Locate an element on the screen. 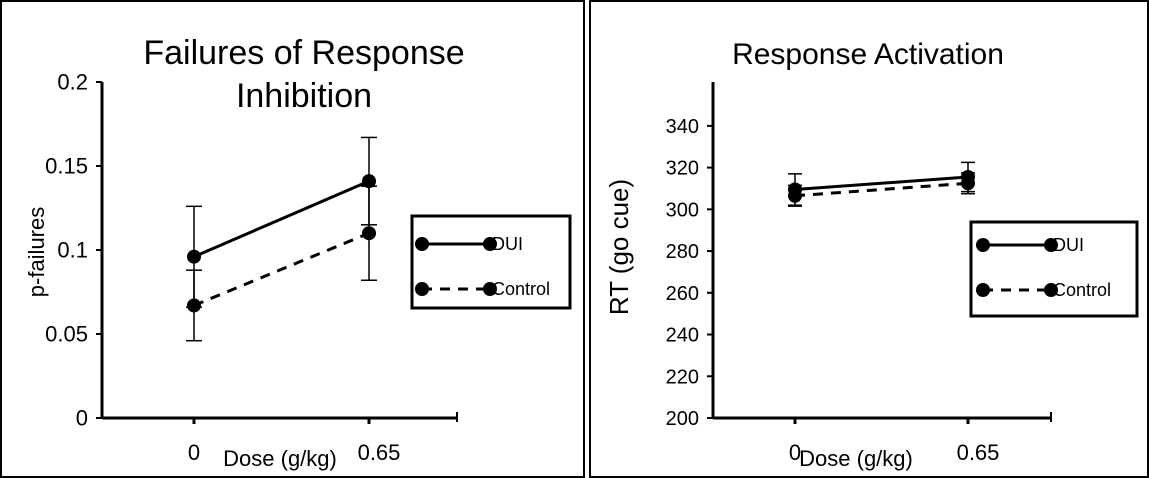 Image resolution: width=1149 pixels, height=478 pixels. chart-title: Failures of Response is located at coordinates (303, 53).